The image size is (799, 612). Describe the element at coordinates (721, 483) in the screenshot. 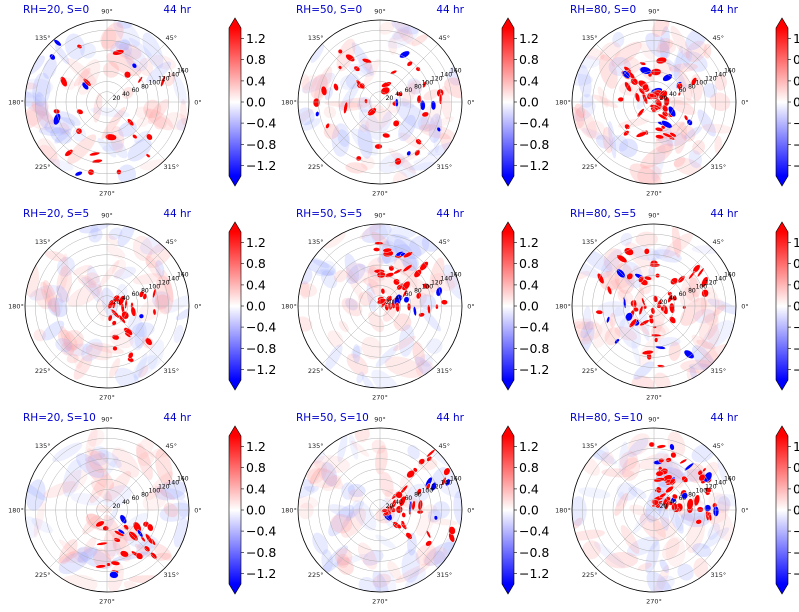

I see `radial-tick-label: 140` at that location.